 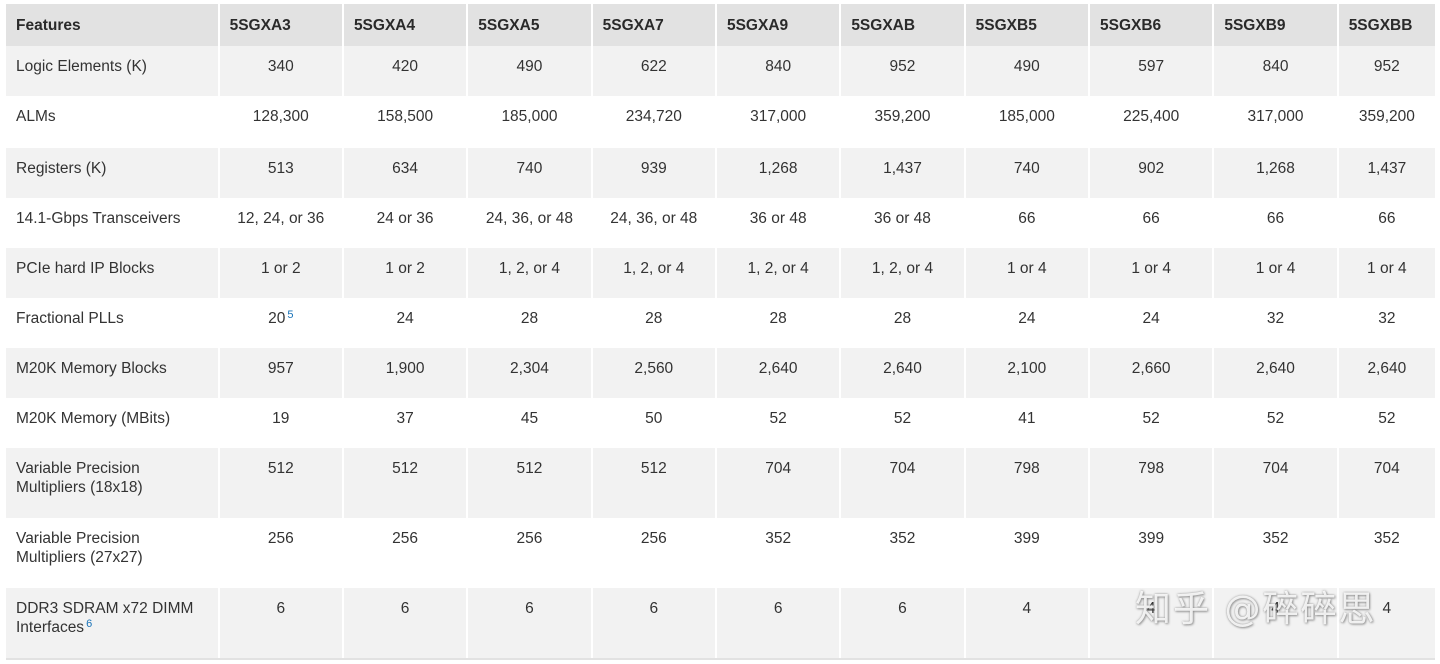 I want to click on cell-value: 66, so click(x=1275, y=218).